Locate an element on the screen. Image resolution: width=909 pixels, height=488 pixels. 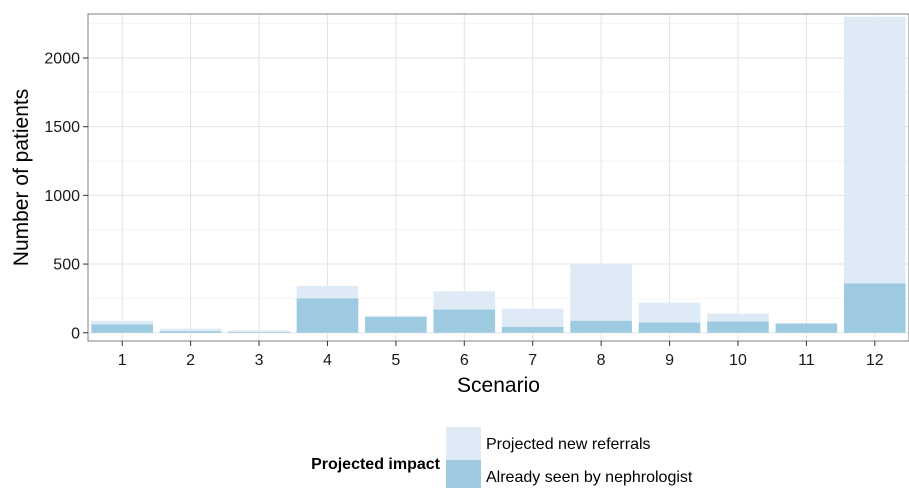
x-axis-title: Scenario is located at coordinates (498, 385).